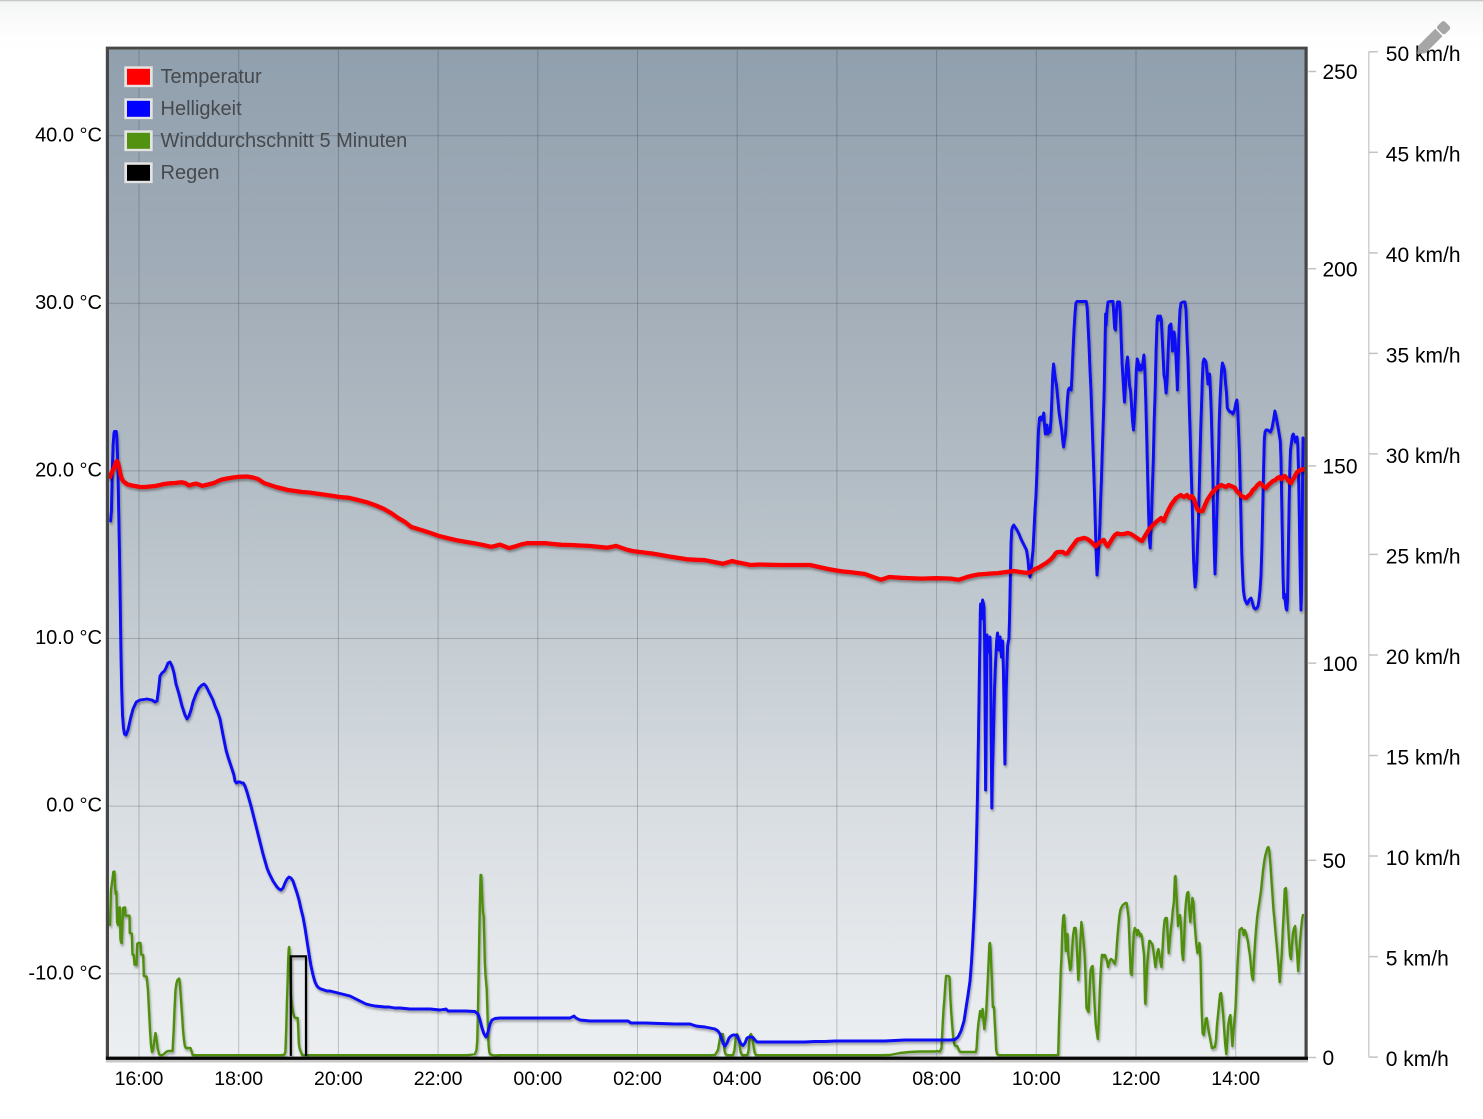 The width and height of the screenshot is (1483, 1119). What do you see at coordinates (1417, 1059) in the screenshot?
I see `svg-text: 0 km/h` at bounding box center [1417, 1059].